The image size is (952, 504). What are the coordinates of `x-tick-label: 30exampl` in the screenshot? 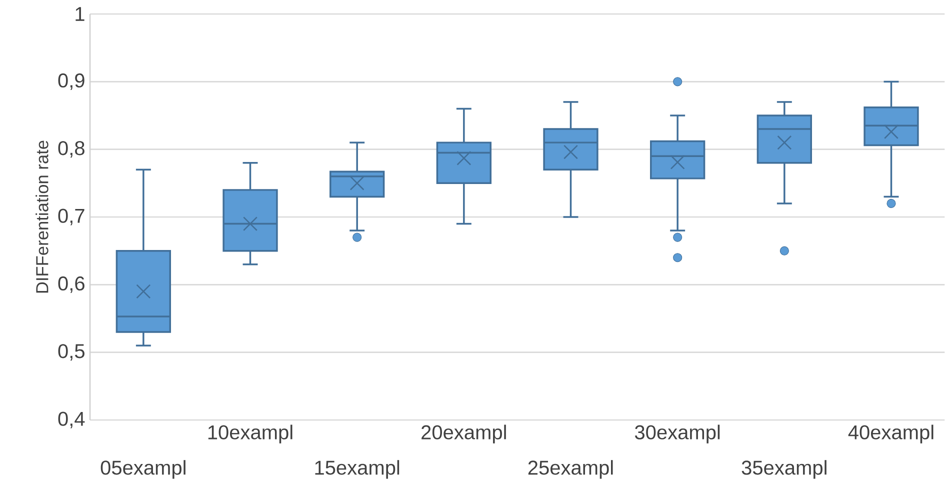 It's located at (677, 434).